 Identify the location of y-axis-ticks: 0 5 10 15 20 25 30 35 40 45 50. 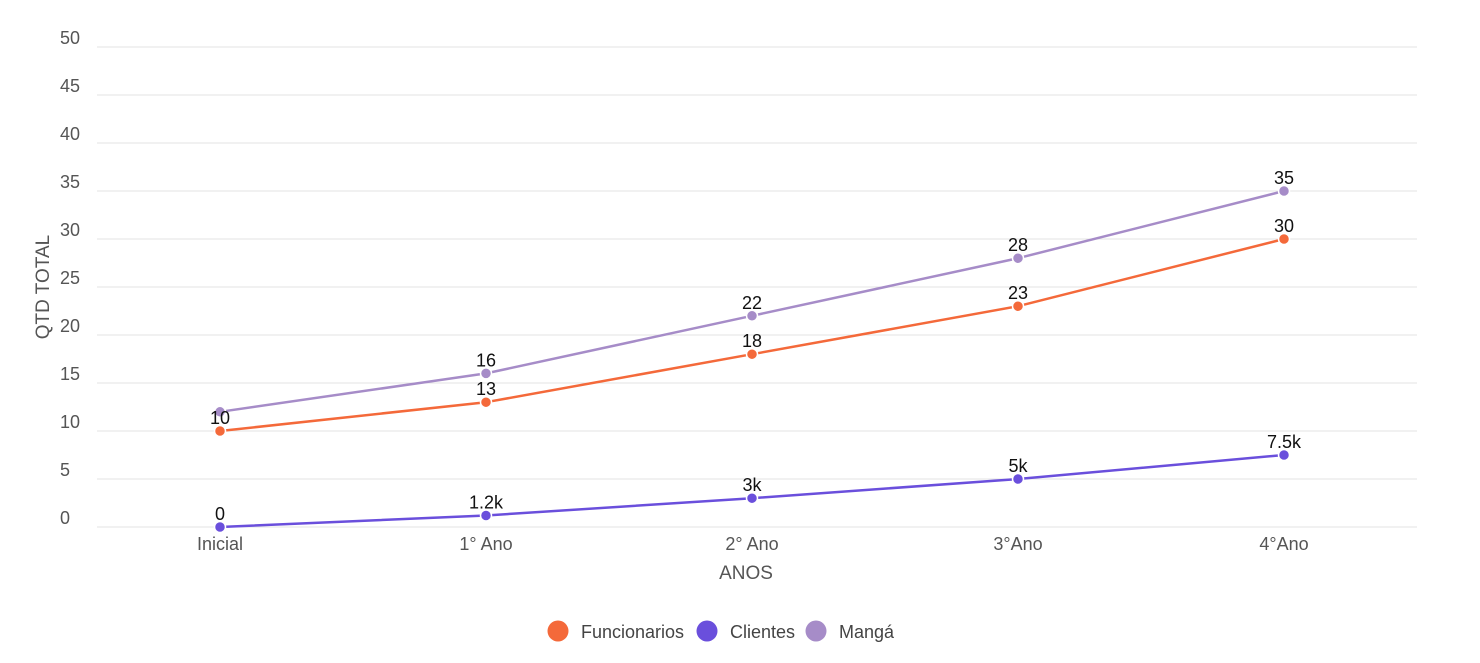
(70, 278).